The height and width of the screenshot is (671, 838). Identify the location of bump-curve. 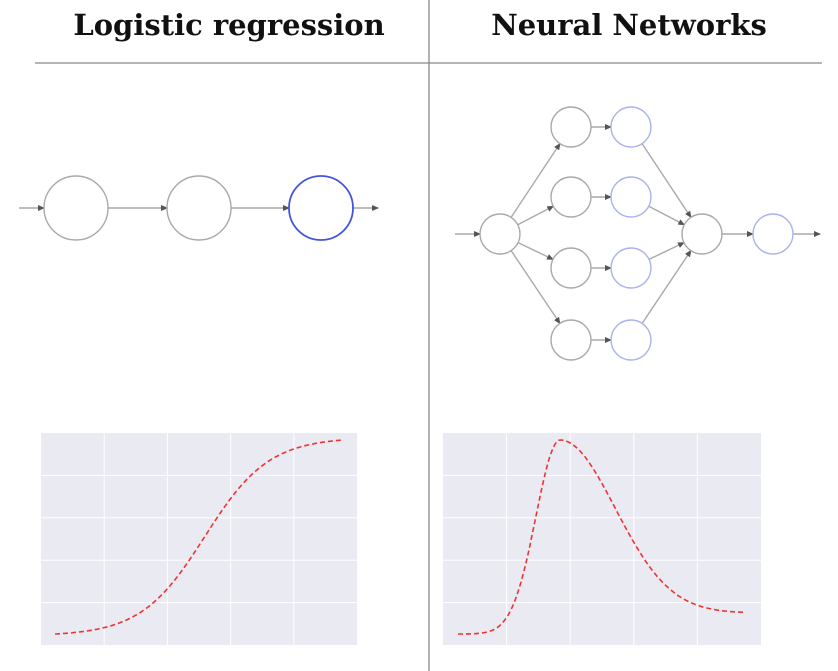
(602, 537).